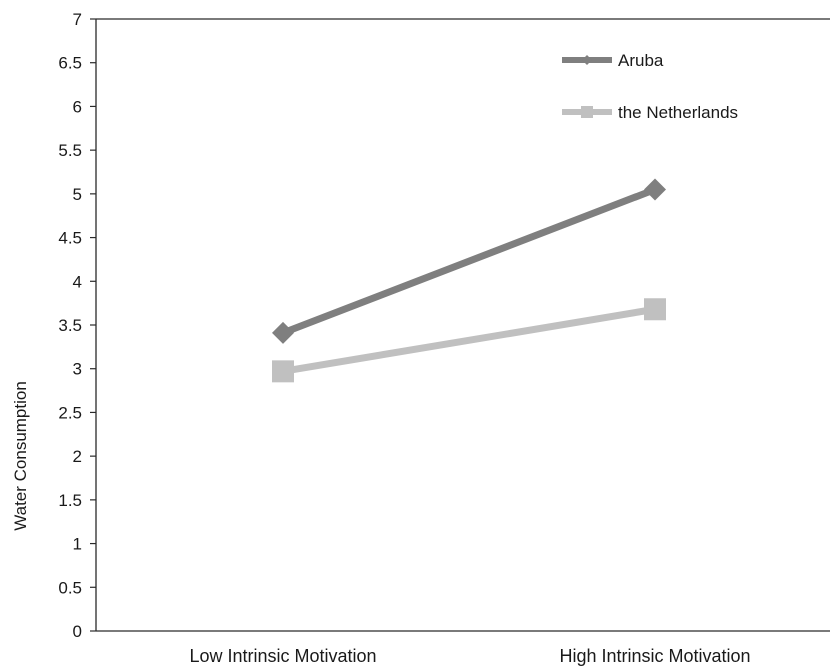 The width and height of the screenshot is (830, 668). I want to click on legend-marker-diamond, so click(587, 60).